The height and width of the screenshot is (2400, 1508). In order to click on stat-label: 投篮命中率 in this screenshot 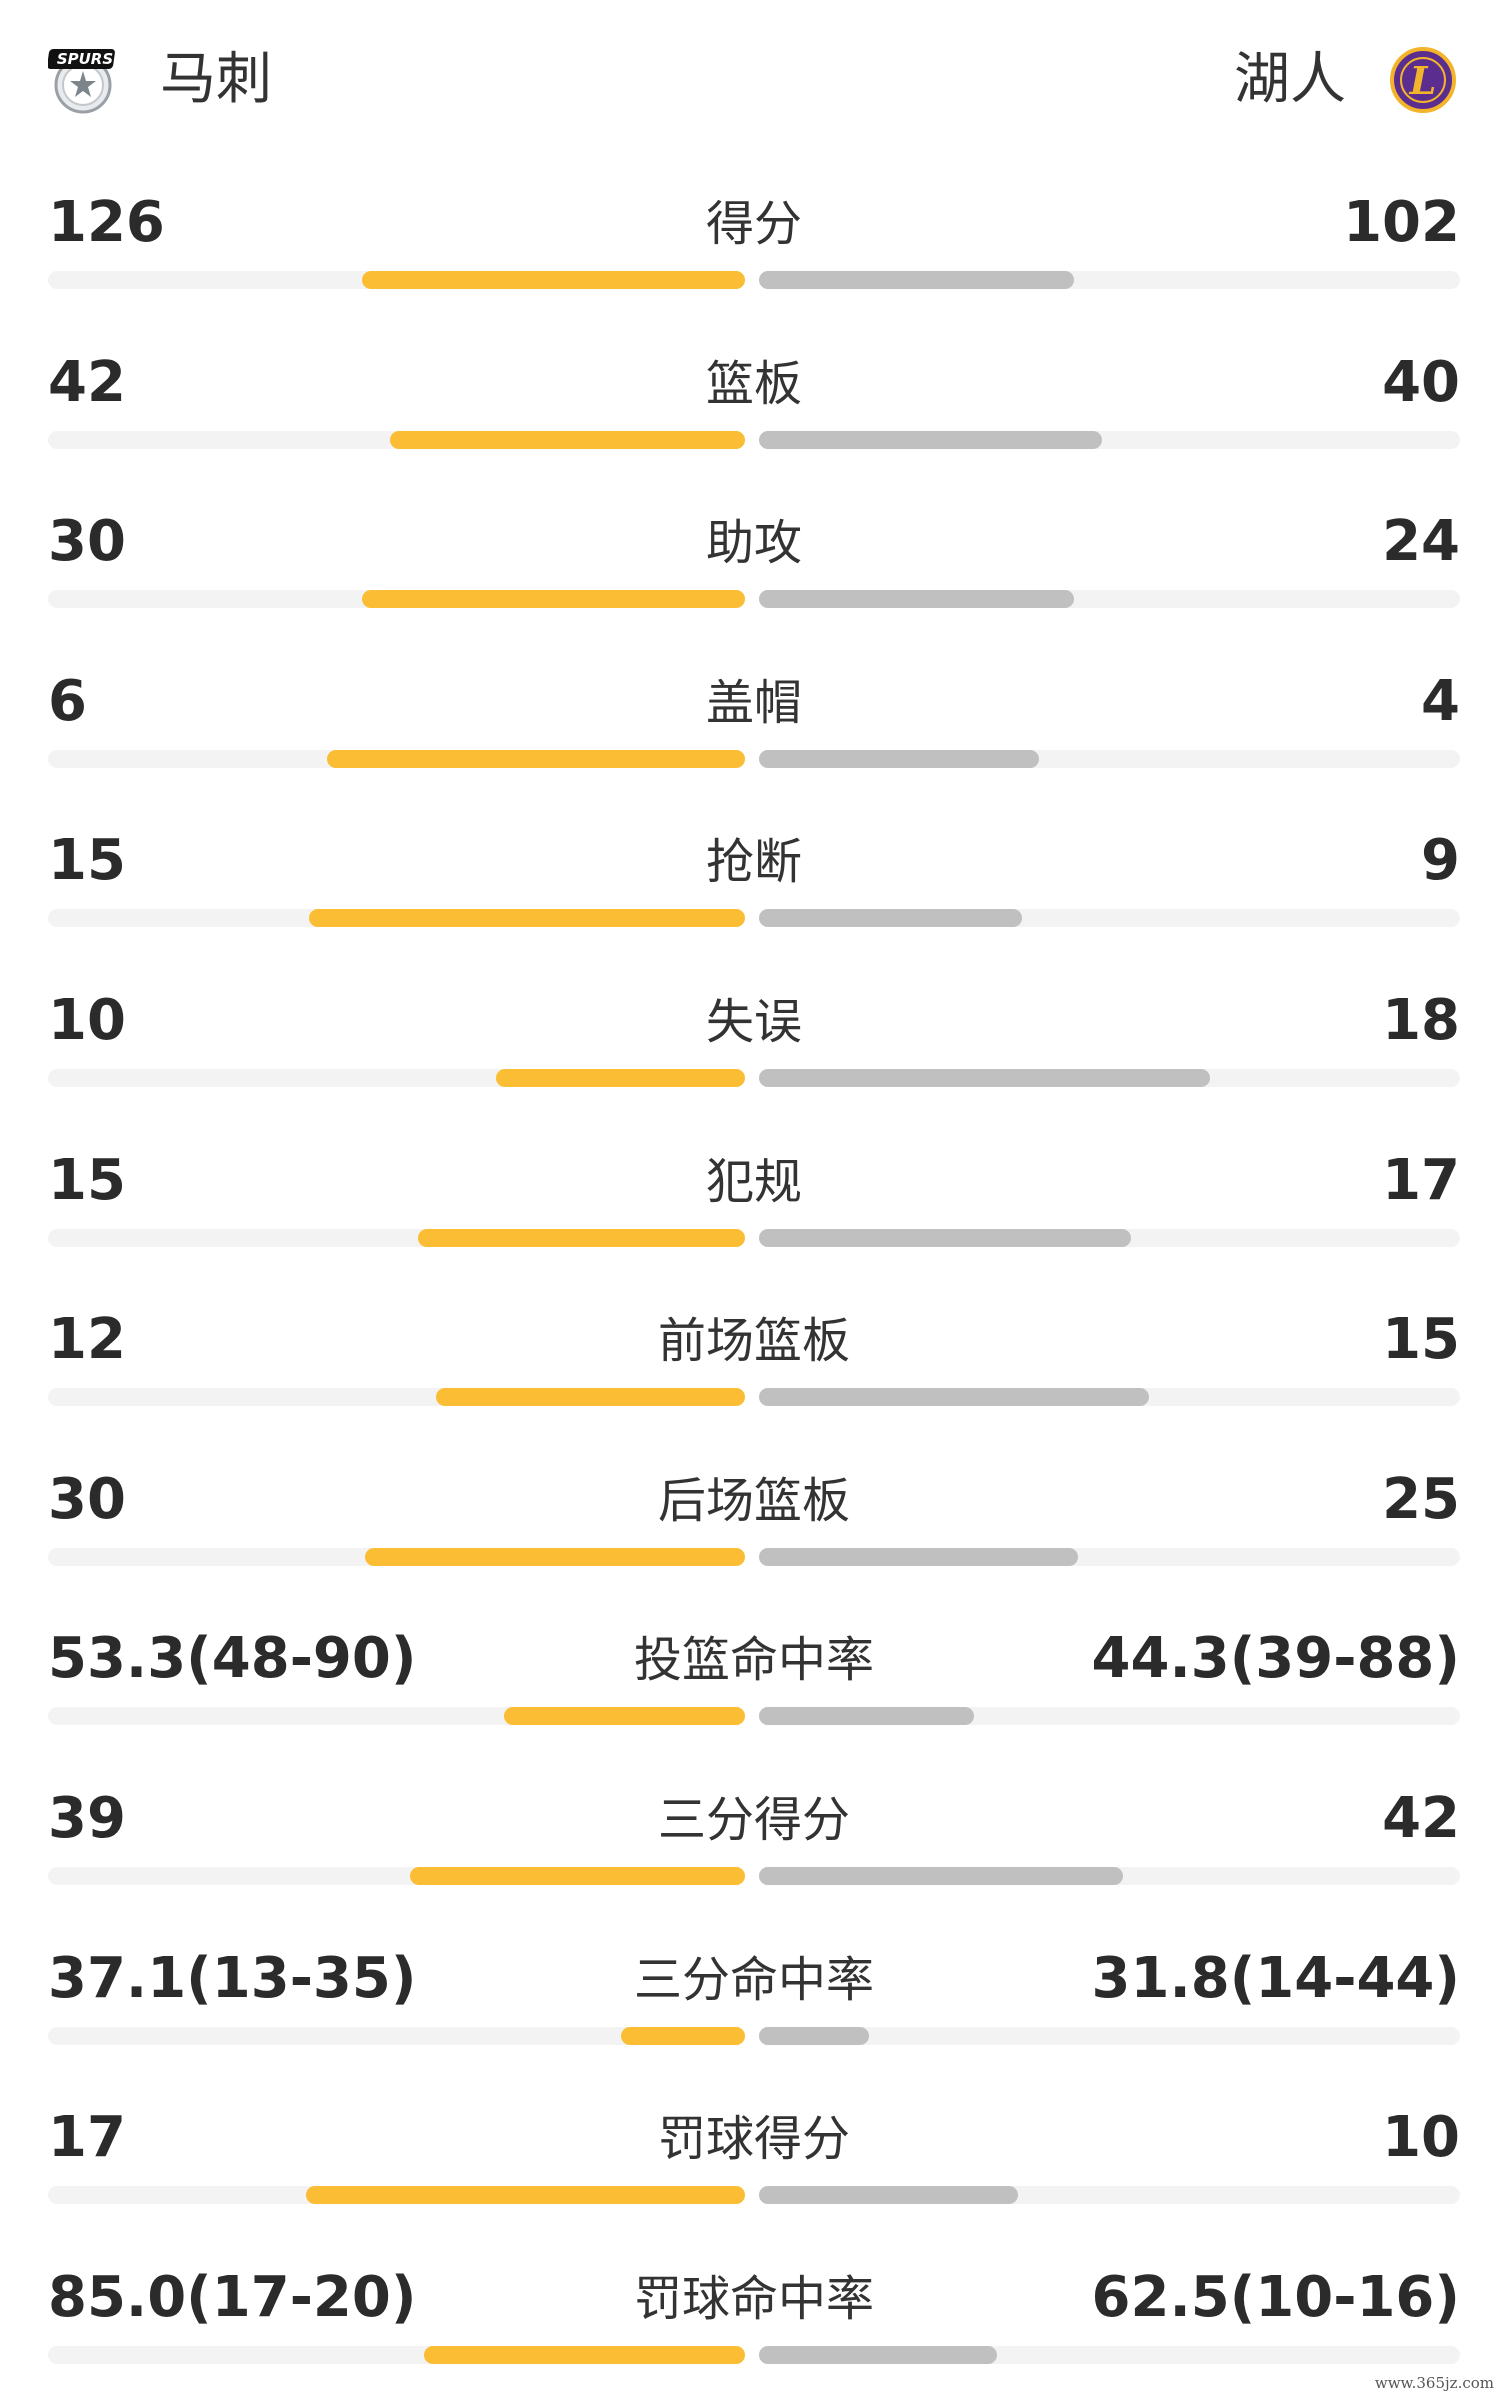, I will do `click(753, 1660)`.